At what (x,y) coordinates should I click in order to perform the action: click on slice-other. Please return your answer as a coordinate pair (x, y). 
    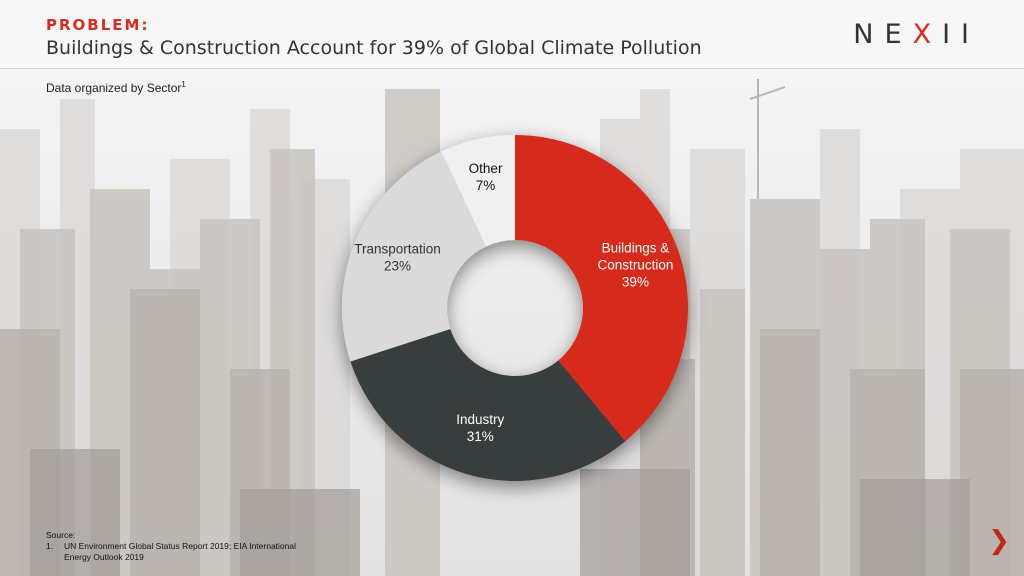
    Looking at the image, I should click on (478, 191).